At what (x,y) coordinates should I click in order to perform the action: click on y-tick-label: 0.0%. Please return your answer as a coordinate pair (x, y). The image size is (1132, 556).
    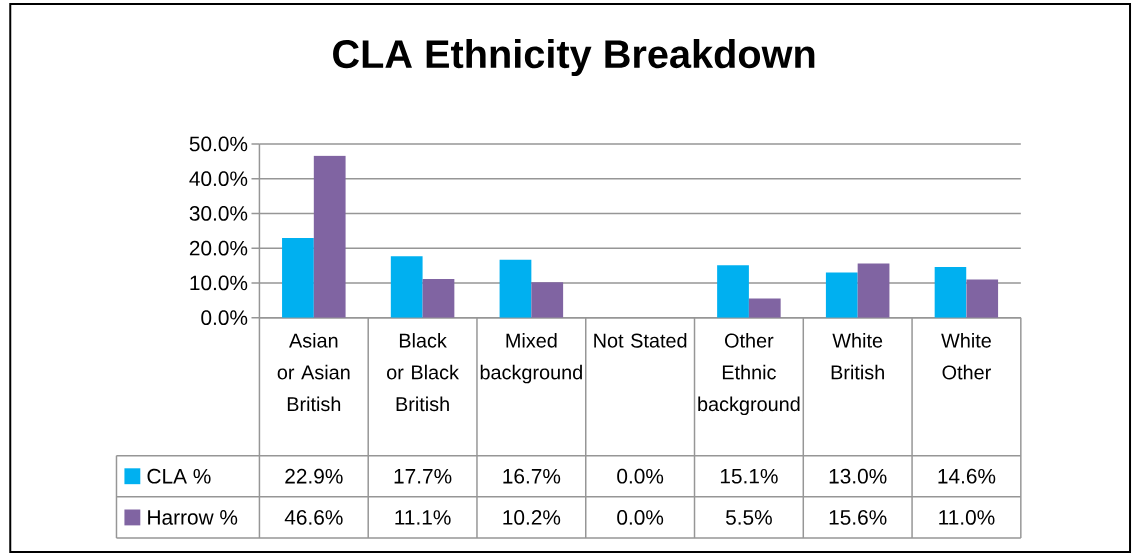
    Looking at the image, I should click on (224, 318).